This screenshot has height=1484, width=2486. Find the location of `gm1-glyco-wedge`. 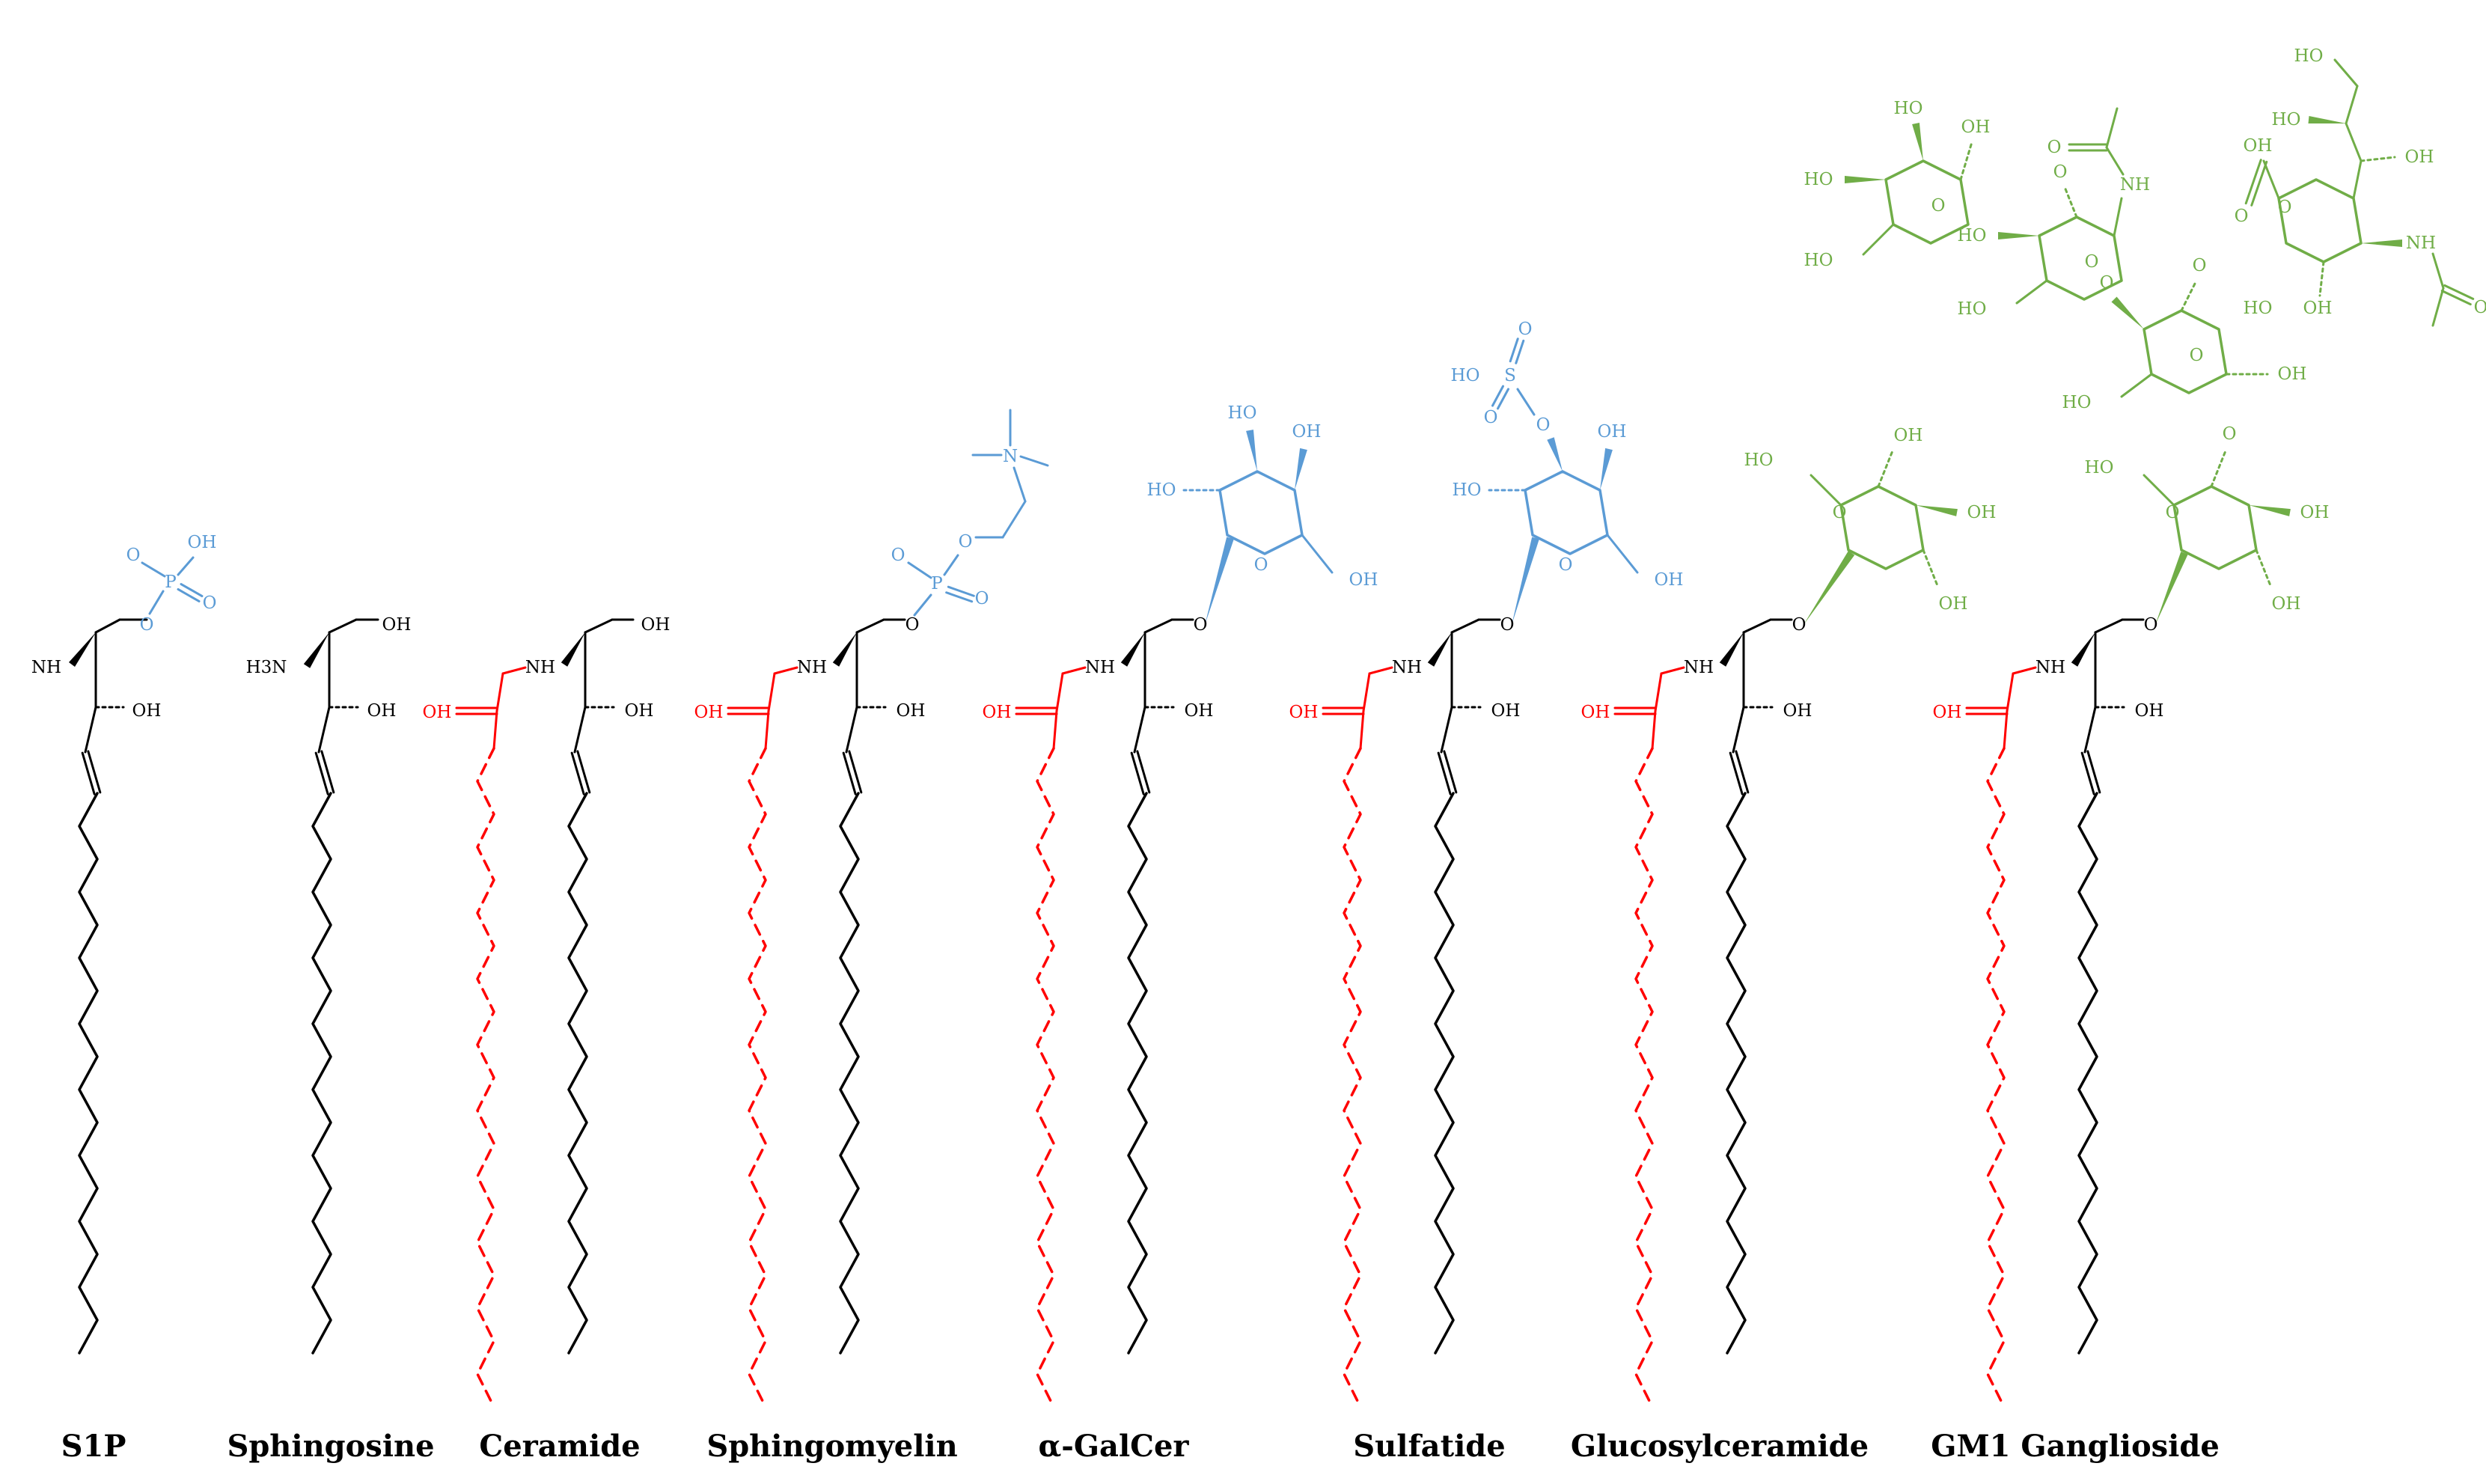

gm1-glyco-wedge is located at coordinates (2172, 588).